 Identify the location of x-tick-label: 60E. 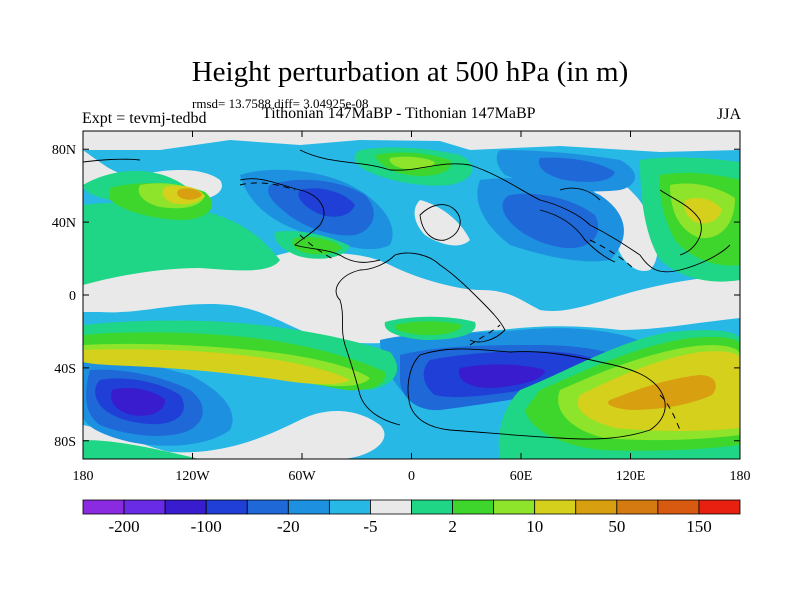
(521, 476).